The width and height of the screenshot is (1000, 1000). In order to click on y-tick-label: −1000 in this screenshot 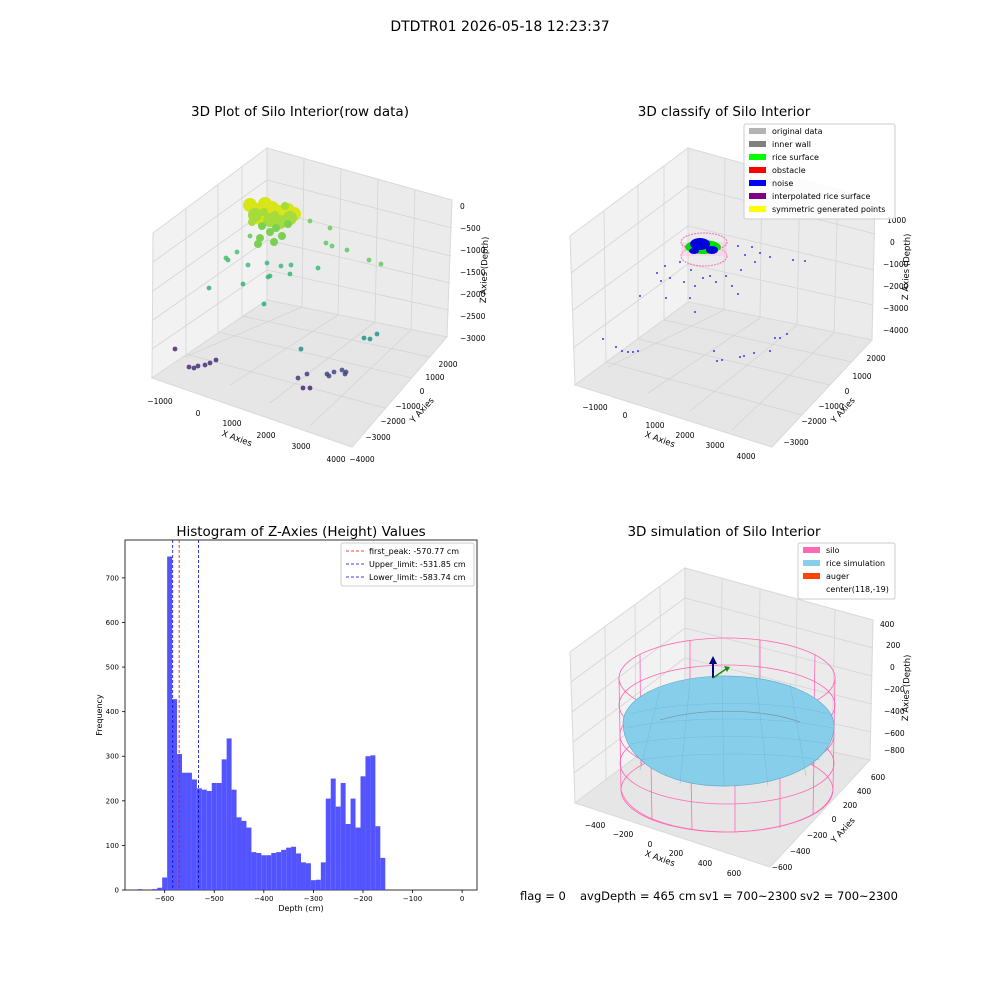, I will do `click(831, 406)`.